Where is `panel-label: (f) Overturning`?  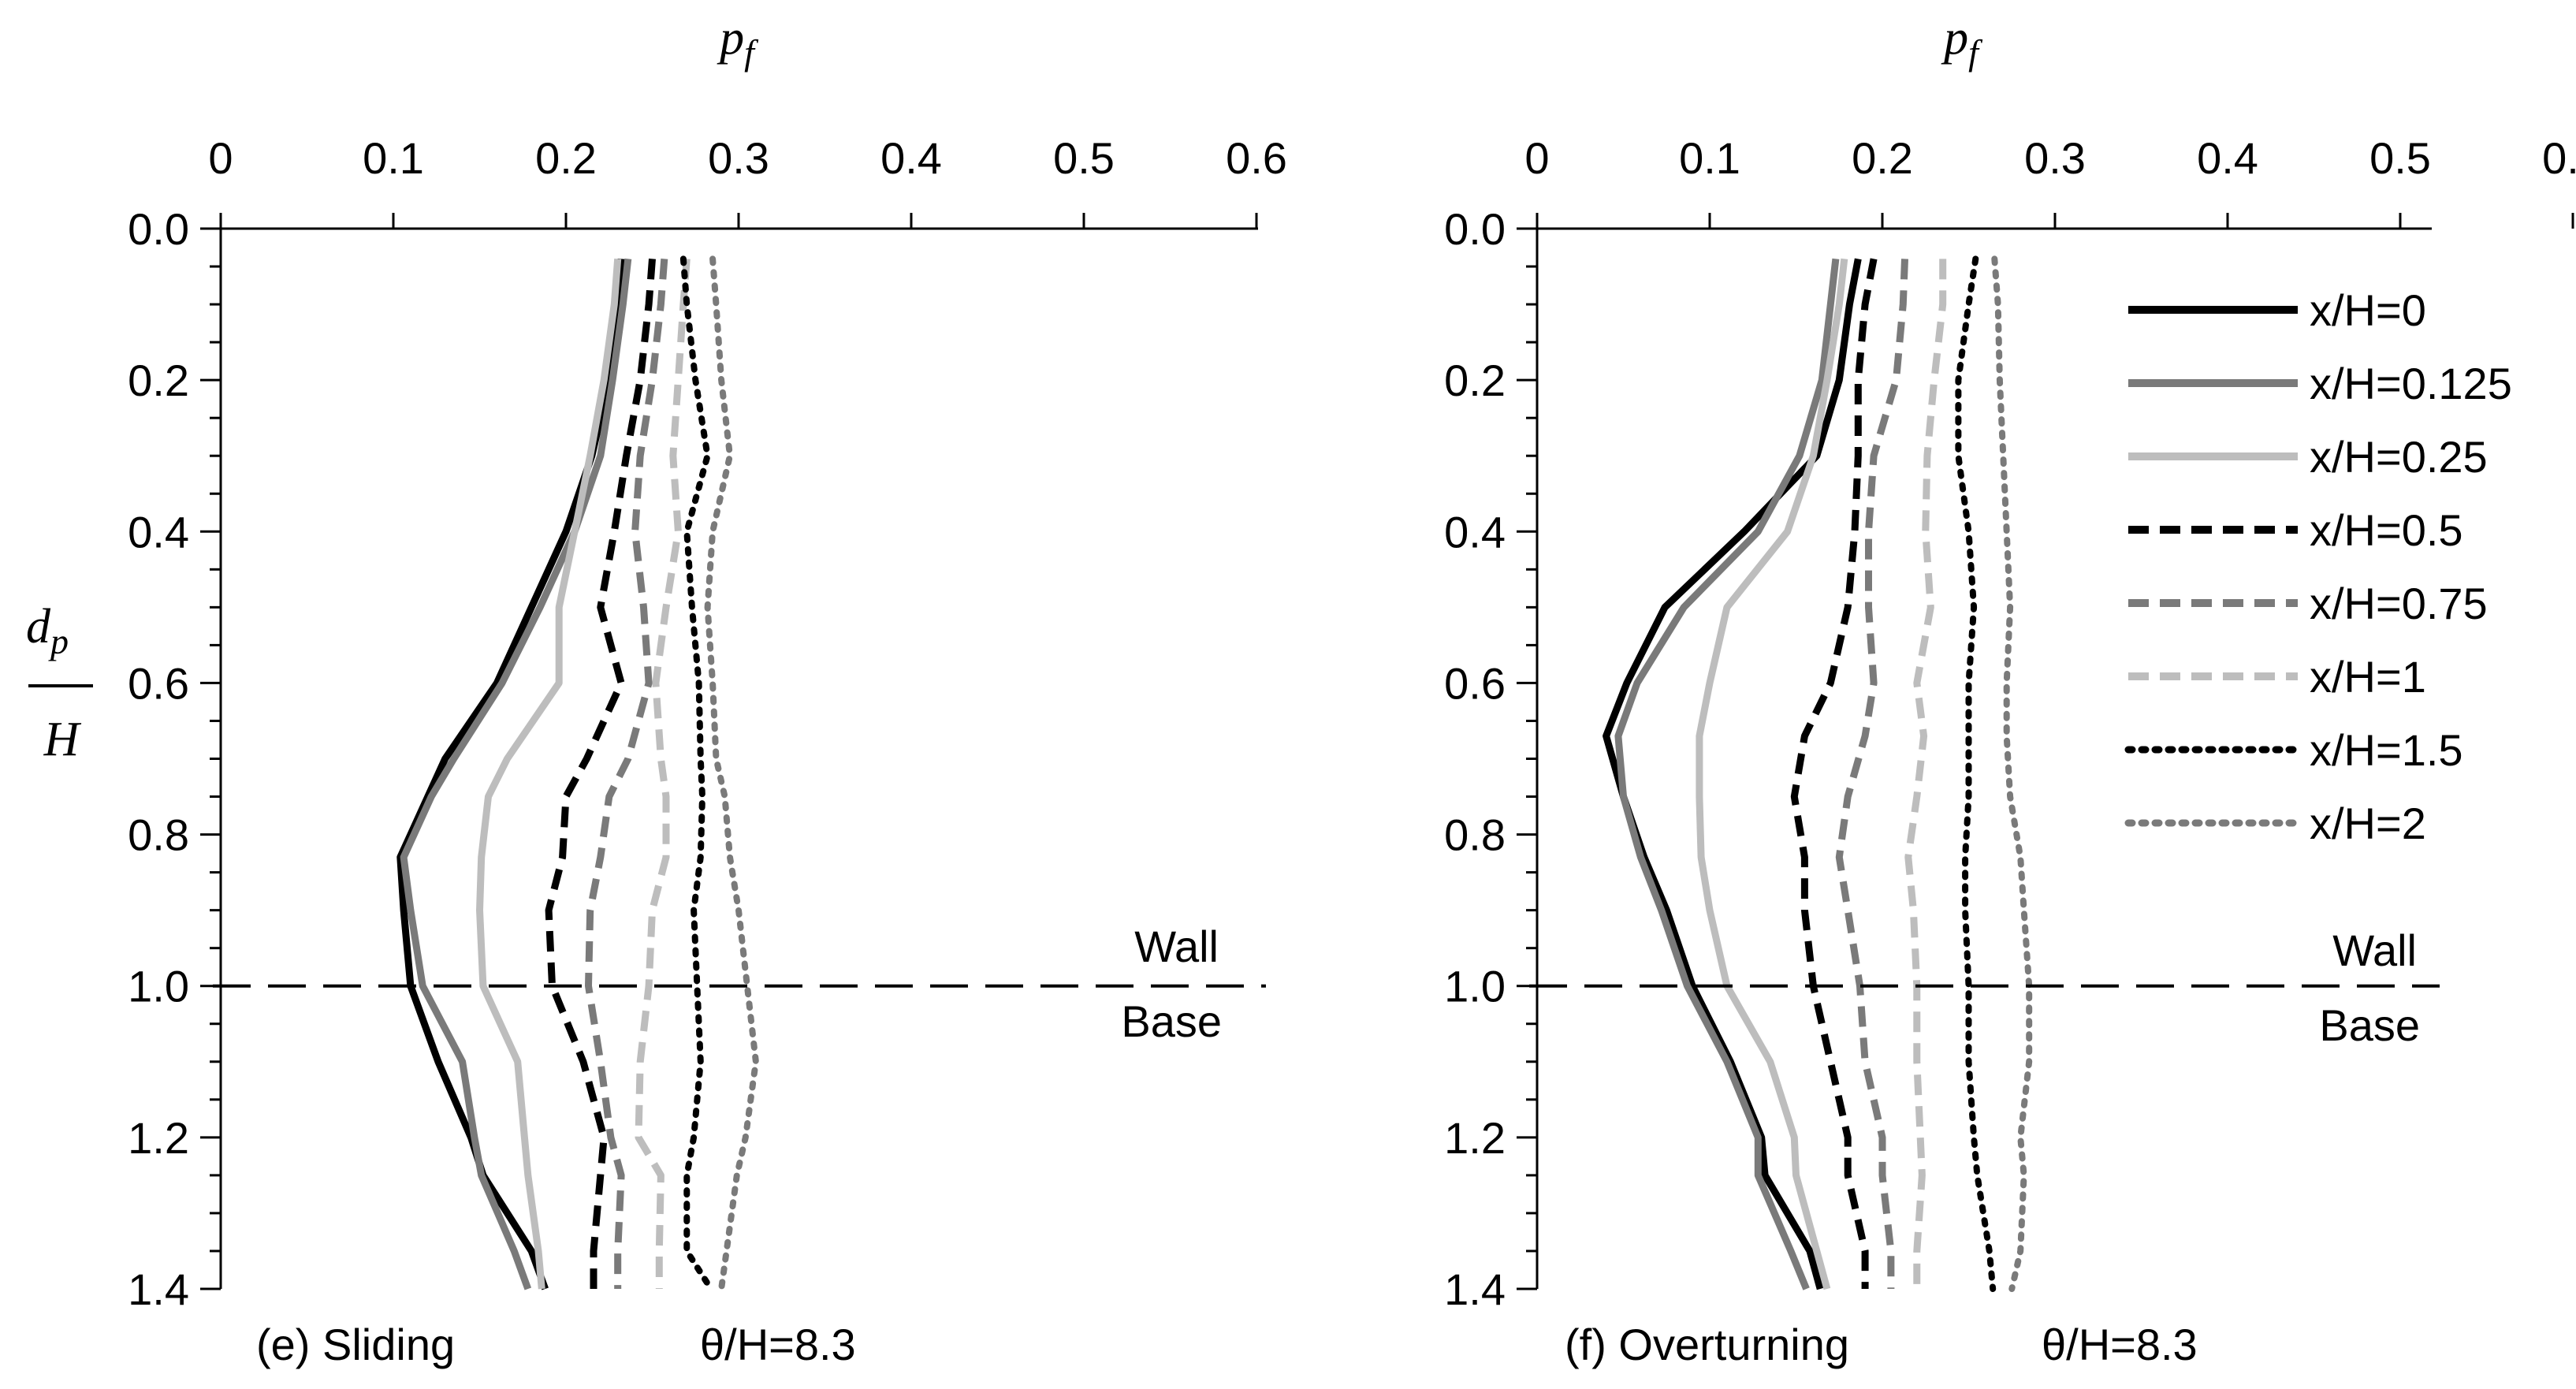 panel-label: (f) Overturning is located at coordinates (1707, 1344).